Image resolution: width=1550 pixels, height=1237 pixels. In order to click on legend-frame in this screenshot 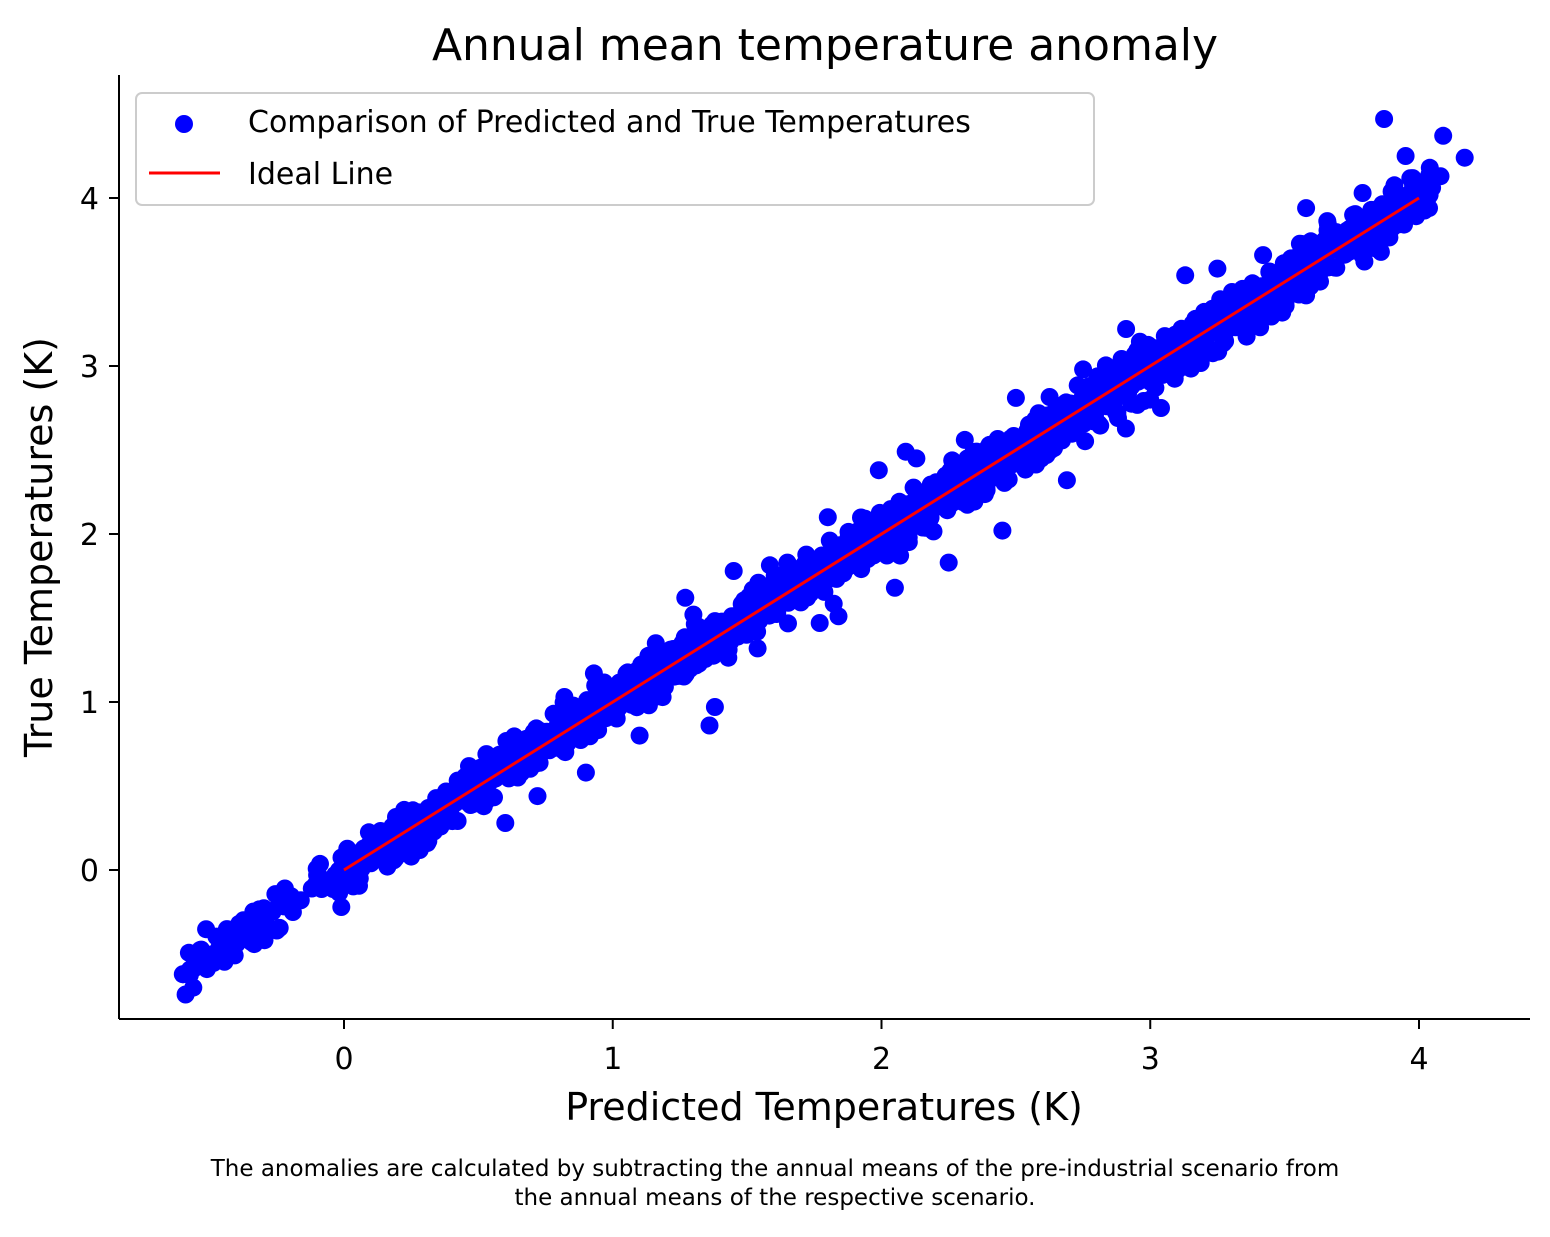, I will do `click(615, 149)`.